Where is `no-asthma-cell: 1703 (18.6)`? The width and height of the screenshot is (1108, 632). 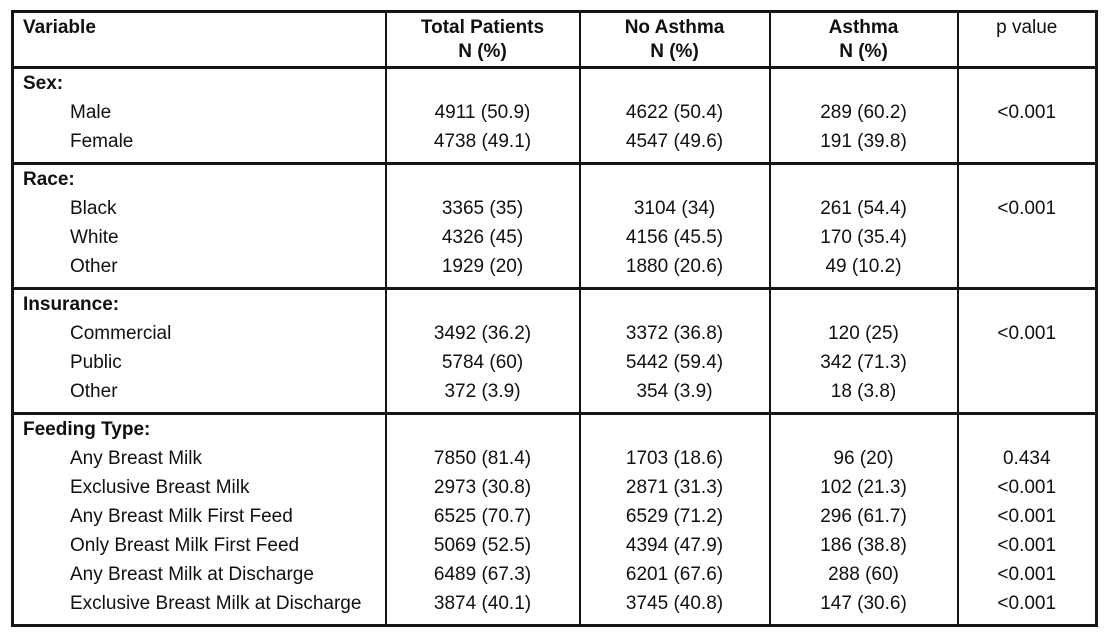
no-asthma-cell: 1703 (18.6) is located at coordinates (674, 458).